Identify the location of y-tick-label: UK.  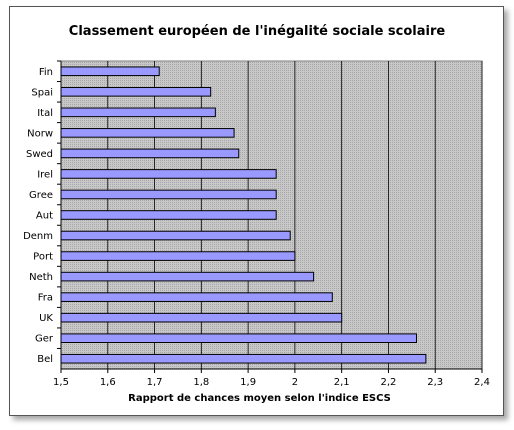
(46, 318).